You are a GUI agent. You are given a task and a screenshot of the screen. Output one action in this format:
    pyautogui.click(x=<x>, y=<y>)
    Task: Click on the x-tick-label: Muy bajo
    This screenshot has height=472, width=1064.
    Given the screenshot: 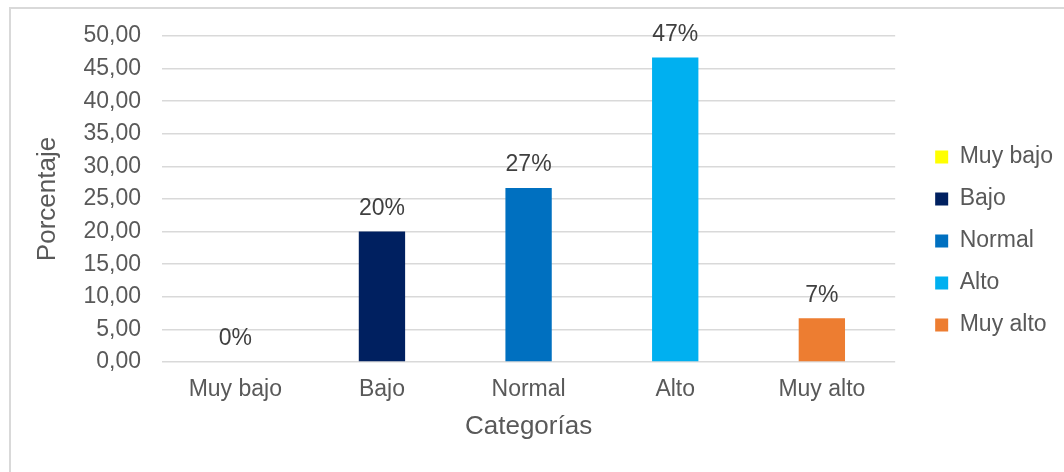 What is the action you would take?
    pyautogui.click(x=235, y=388)
    